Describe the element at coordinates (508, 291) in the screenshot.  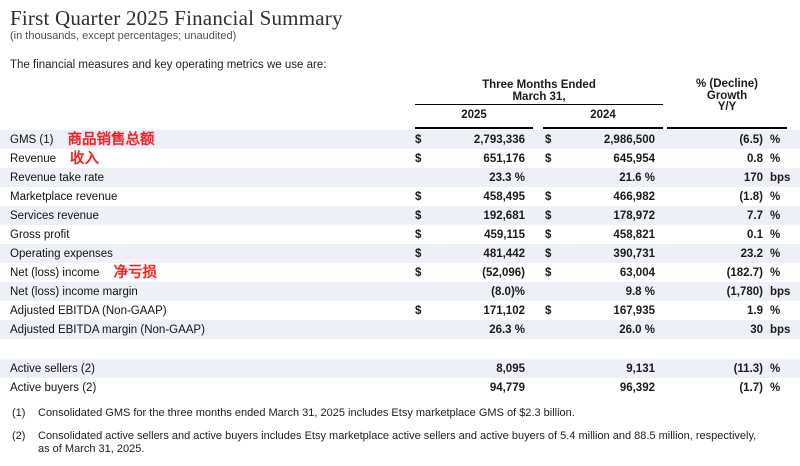
I see `value-2025: (8.0)%` at that location.